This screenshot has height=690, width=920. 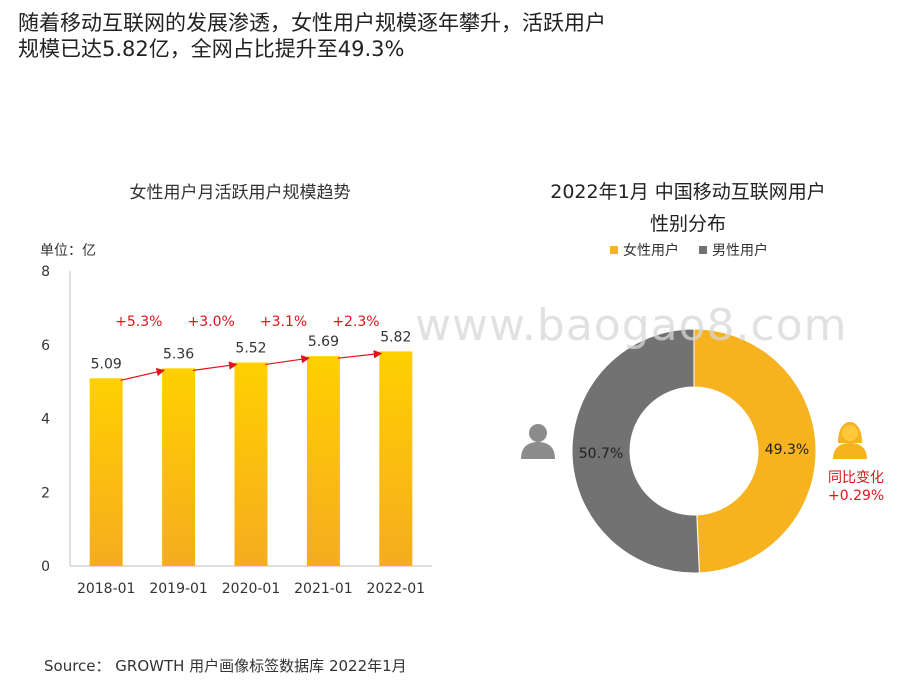 What do you see at coordinates (740, 251) in the screenshot?
I see `legend-label-male: 男性用户` at bounding box center [740, 251].